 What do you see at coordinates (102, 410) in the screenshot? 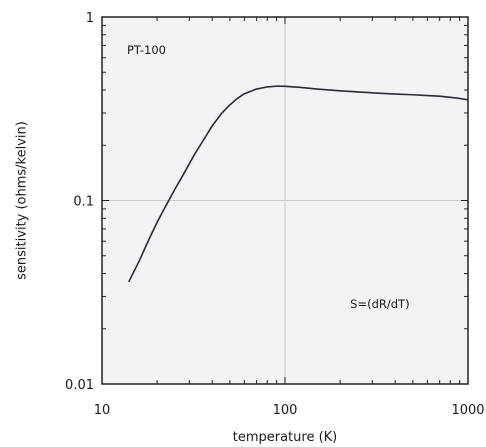
I see `x-tick-label: 10` at bounding box center [102, 410].